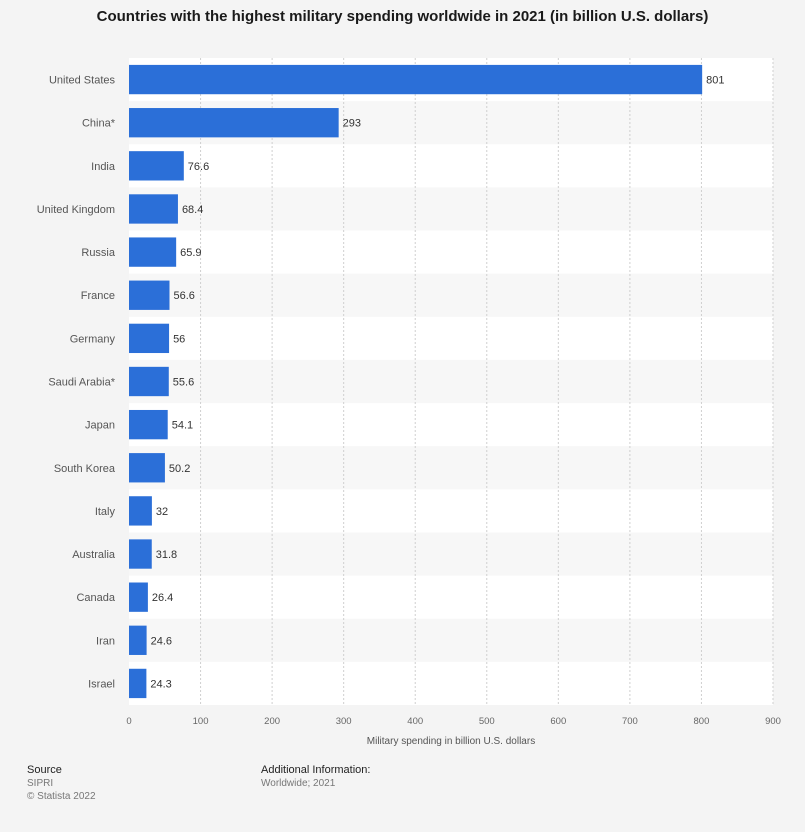 The image size is (805, 832). What do you see at coordinates (160, 684) in the screenshot?
I see `value-label: 24.3` at bounding box center [160, 684].